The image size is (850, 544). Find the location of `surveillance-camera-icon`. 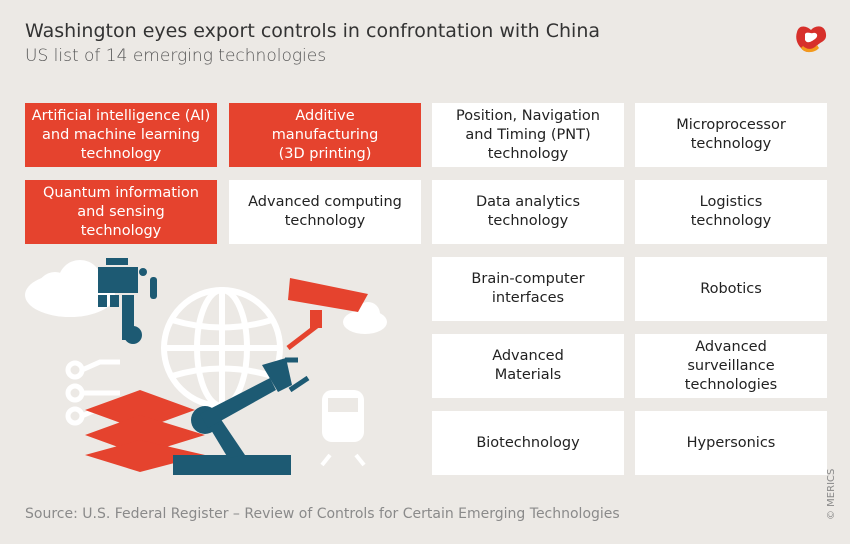

surveillance-camera-icon is located at coordinates (327, 314).